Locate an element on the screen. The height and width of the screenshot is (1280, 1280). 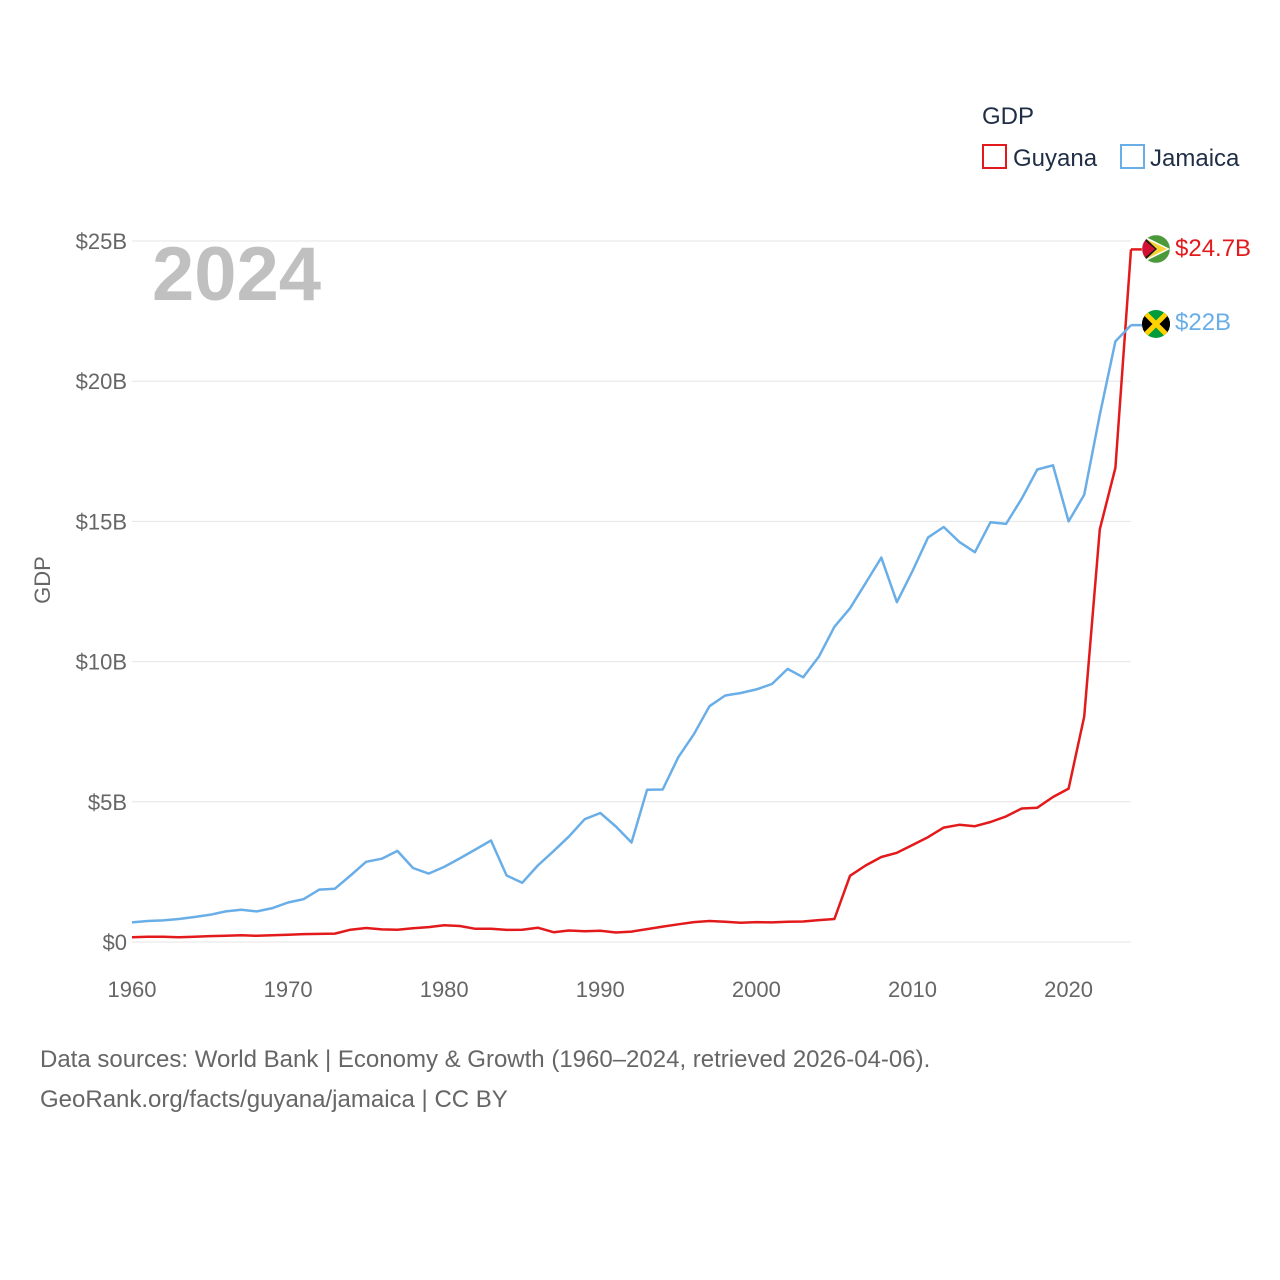
legend-label-guyana: Guyana is located at coordinates (1055, 158).